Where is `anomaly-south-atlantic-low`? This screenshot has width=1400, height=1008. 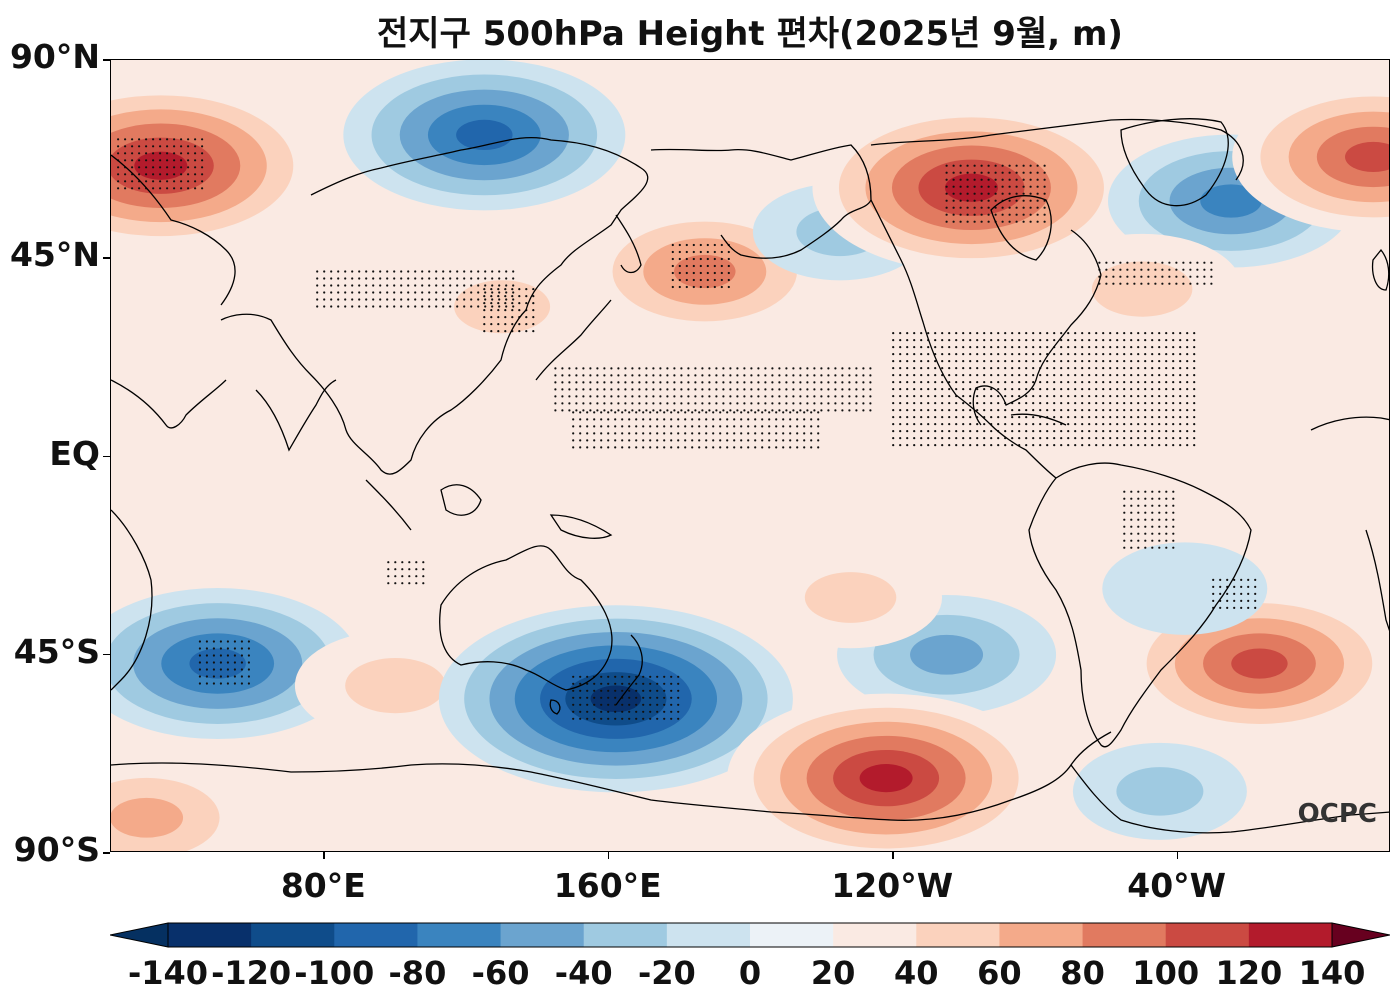
anomaly-south-atlantic-low is located at coordinates (1185, 588).